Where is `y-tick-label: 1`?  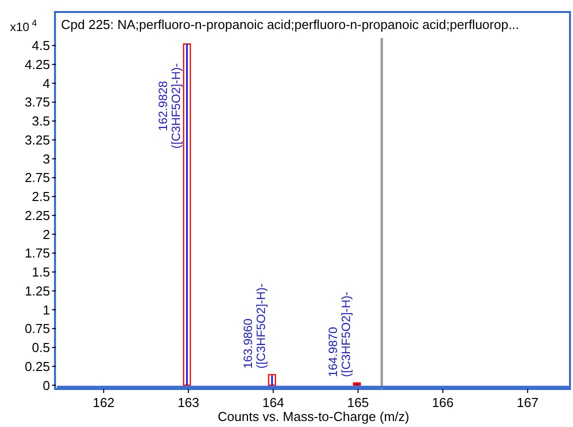
y-tick-label: 1 is located at coordinates (46, 310).